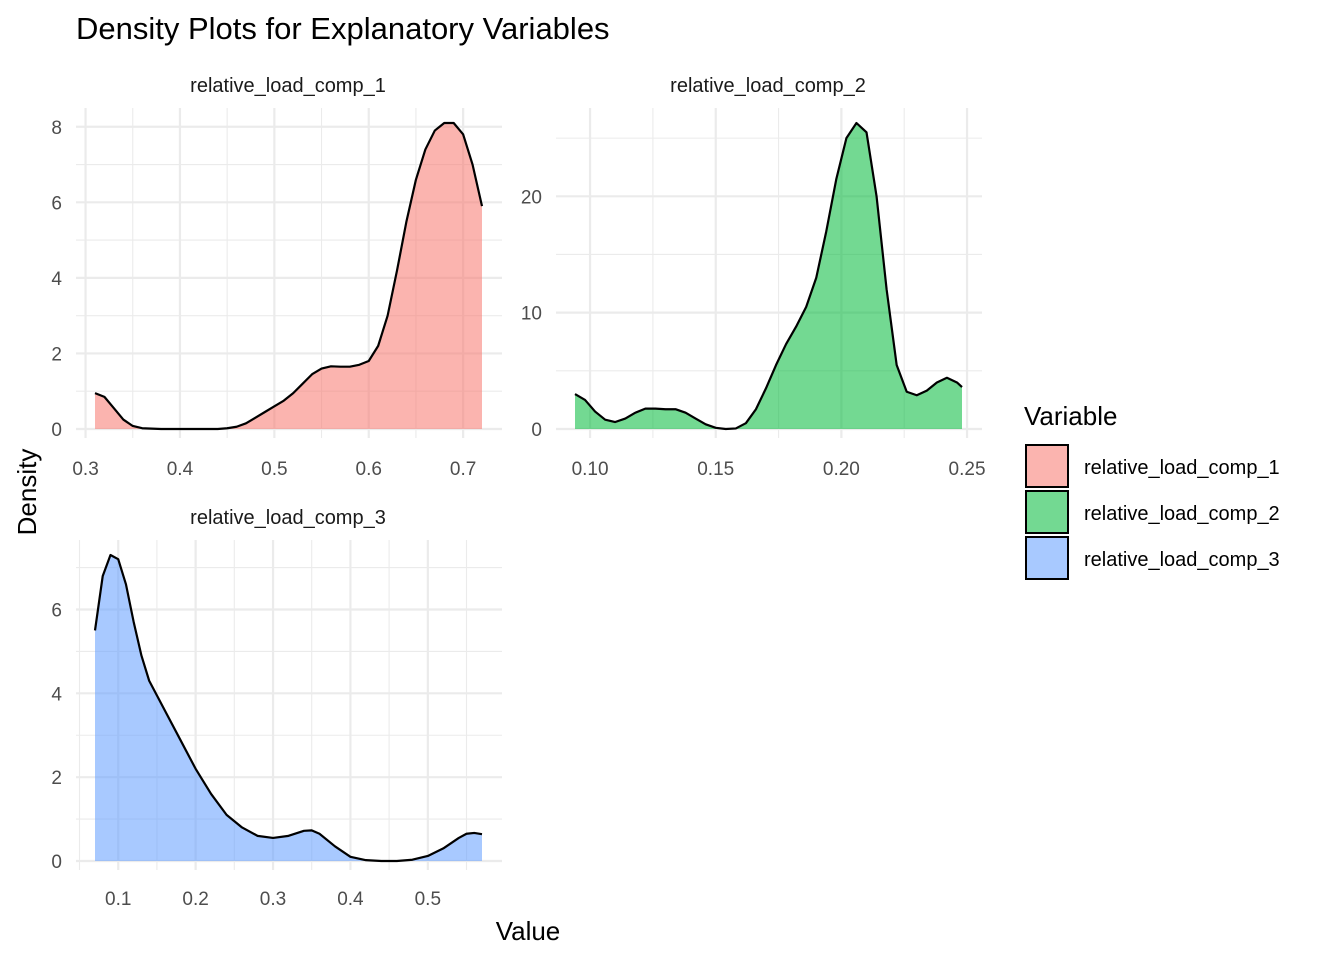 This screenshot has width=1344, height=960. What do you see at coordinates (288, 518) in the screenshot?
I see `panel-3-strip-label: relative_load_comp_3` at bounding box center [288, 518].